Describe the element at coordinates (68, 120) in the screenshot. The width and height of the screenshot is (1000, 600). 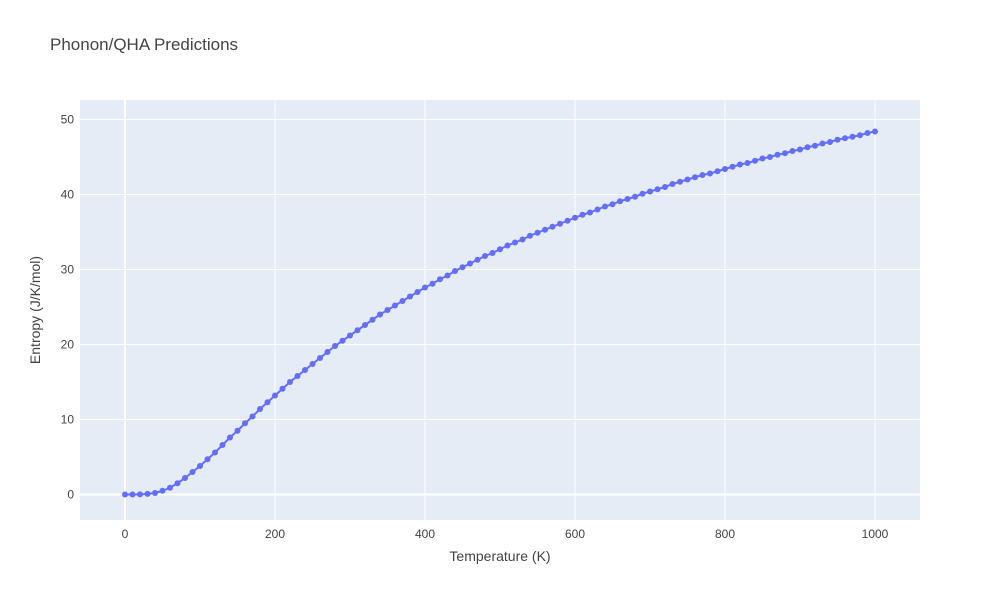
I see `y-tick-label: 50` at that location.